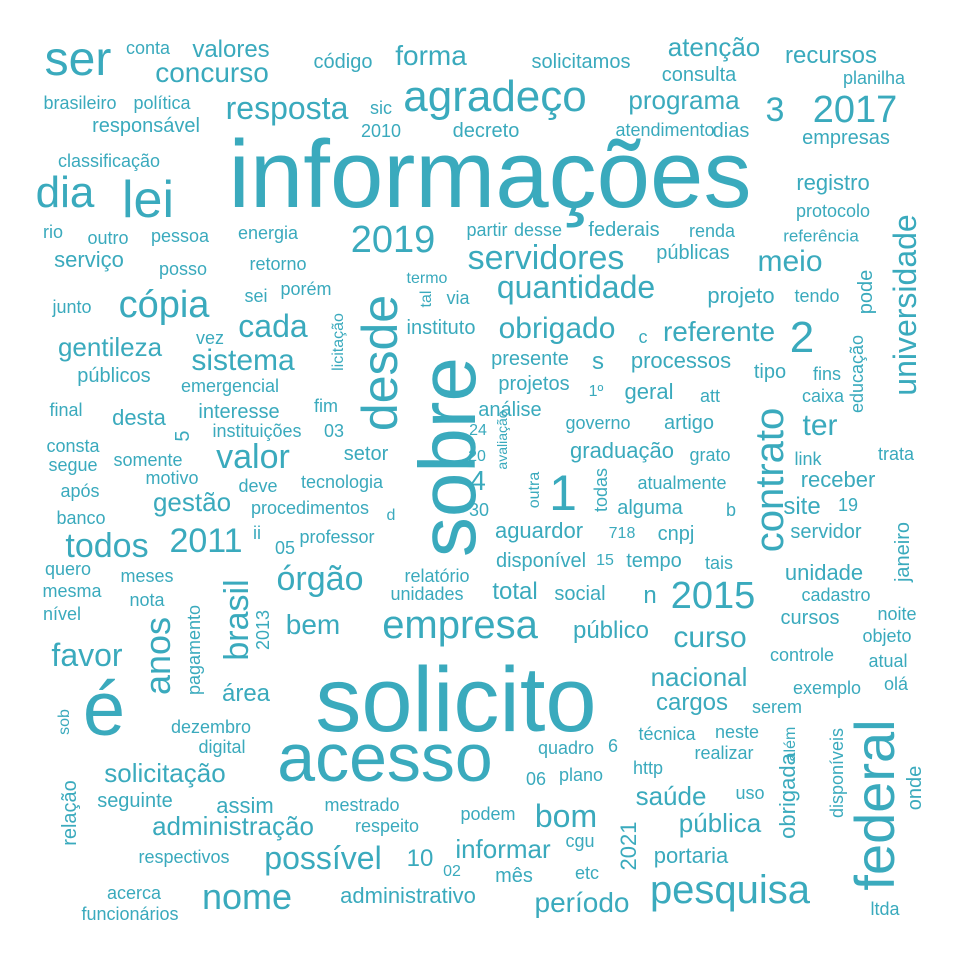 The image size is (960, 960). I want to click on cloud-word: desde, so click(380, 363).